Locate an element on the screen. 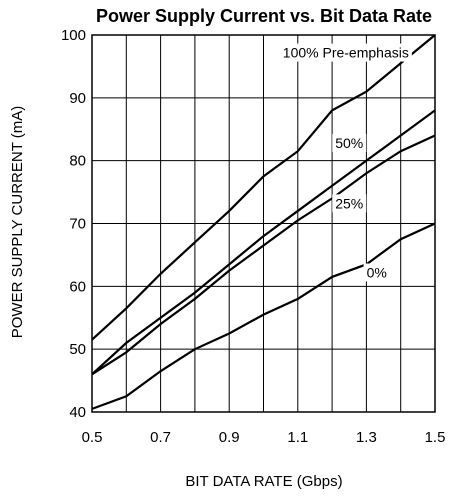  y-tick-label: 50 is located at coordinates (77, 349).